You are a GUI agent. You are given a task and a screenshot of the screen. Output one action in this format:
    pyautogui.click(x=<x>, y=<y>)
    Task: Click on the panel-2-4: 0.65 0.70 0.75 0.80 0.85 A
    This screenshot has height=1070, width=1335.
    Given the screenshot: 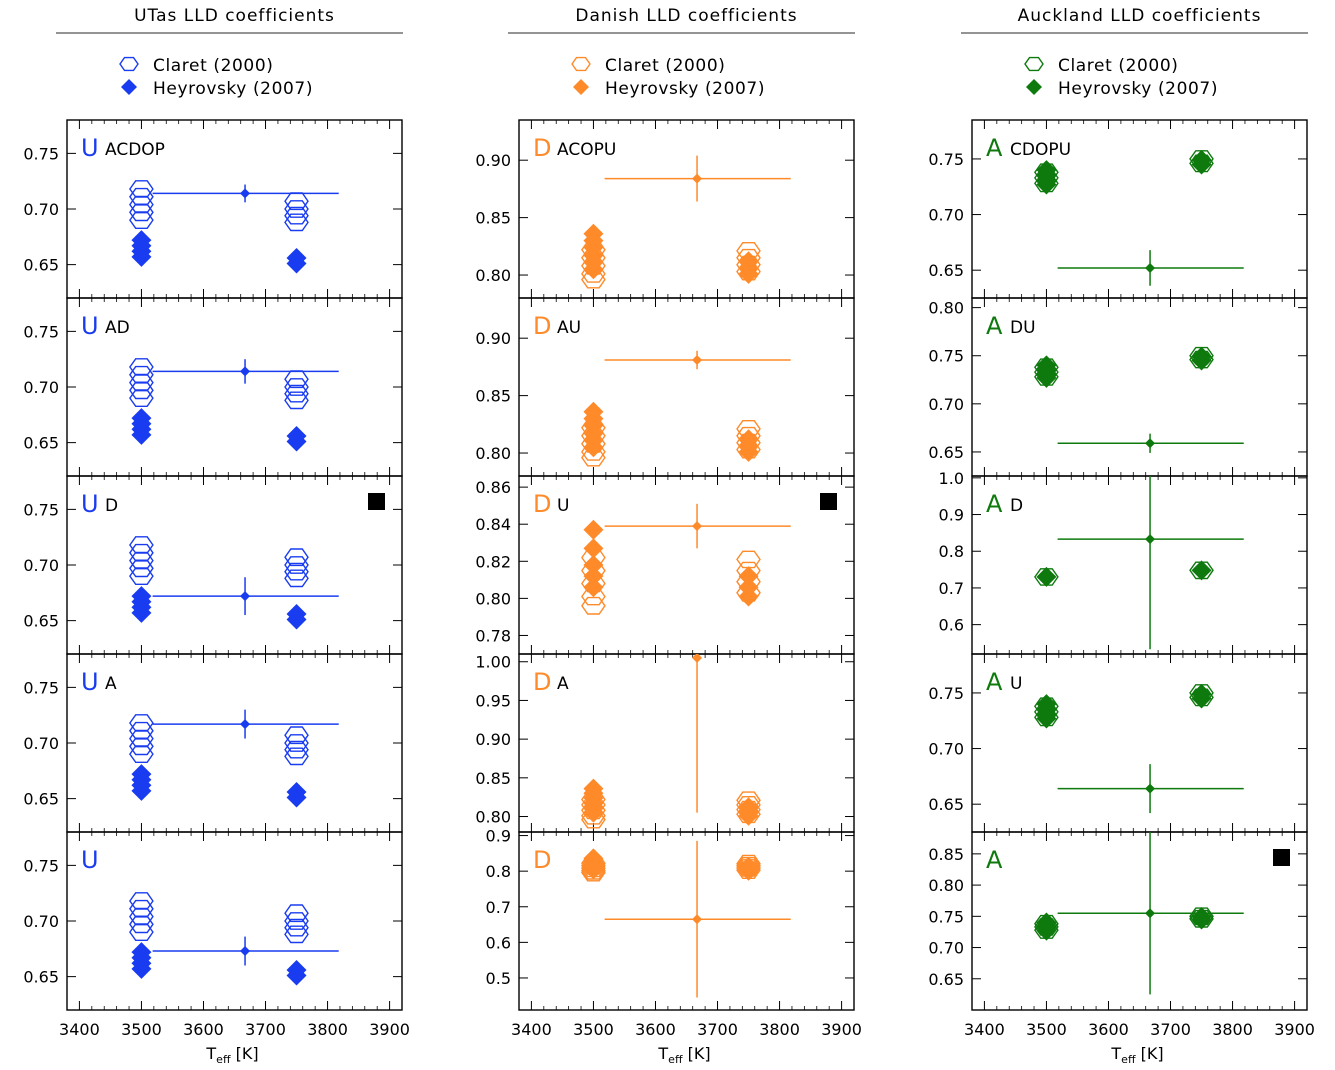 What is the action you would take?
    pyautogui.click(x=1118, y=921)
    